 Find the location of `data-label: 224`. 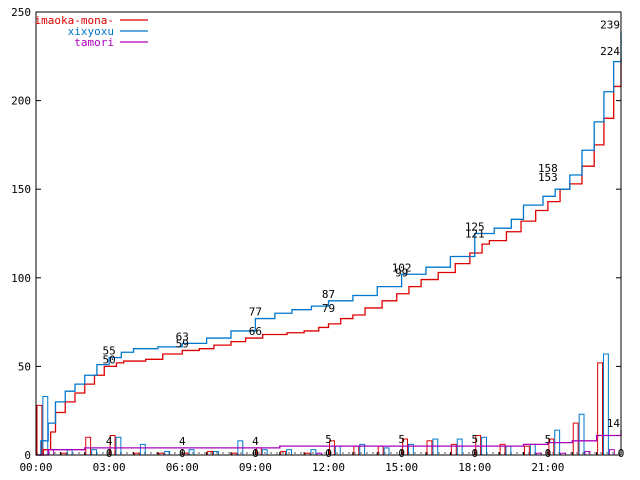

data-label: 224 is located at coordinates (610, 51).